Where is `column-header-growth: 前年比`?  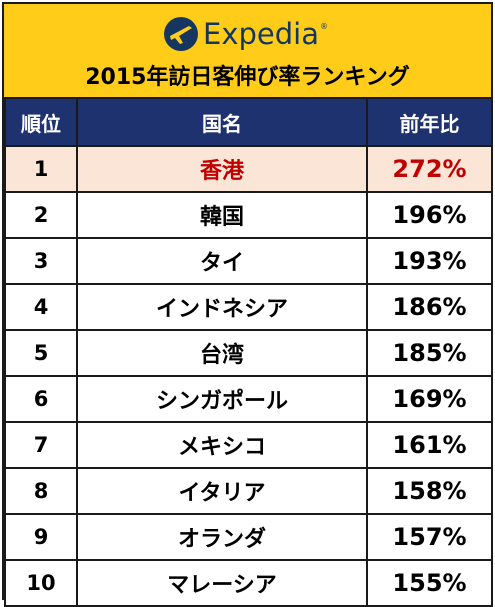
column-header-growth: 前年比 is located at coordinates (429, 122).